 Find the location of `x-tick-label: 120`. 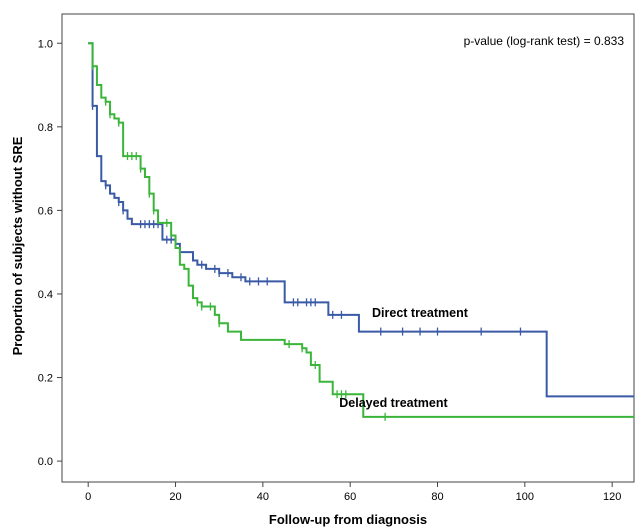

x-tick-label: 120 is located at coordinates (612, 497).